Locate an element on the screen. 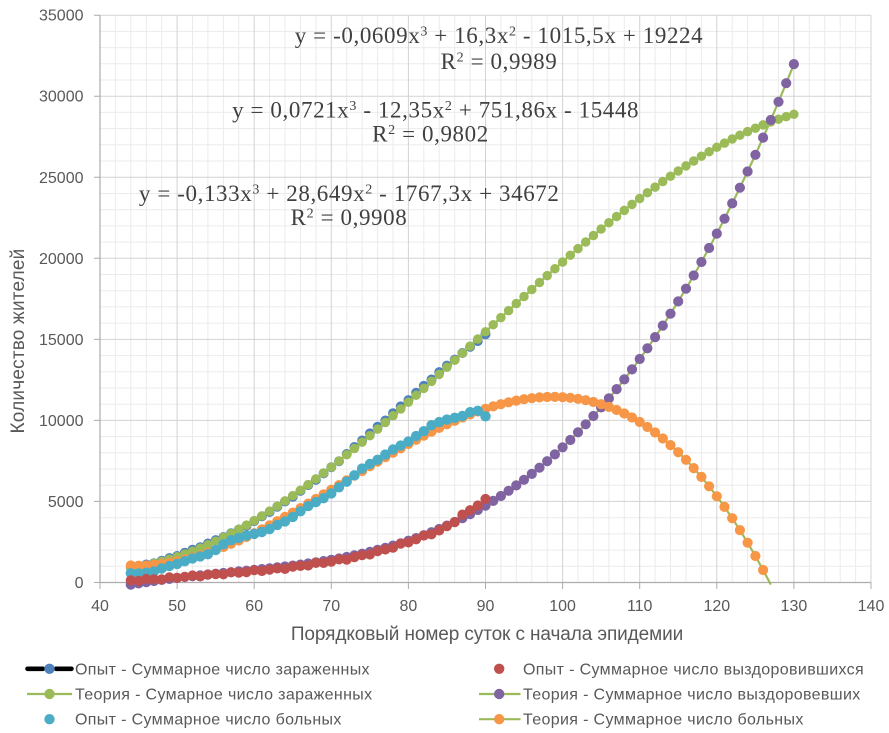 This screenshot has height=733, width=889. svg-text: 70 is located at coordinates (331, 606).